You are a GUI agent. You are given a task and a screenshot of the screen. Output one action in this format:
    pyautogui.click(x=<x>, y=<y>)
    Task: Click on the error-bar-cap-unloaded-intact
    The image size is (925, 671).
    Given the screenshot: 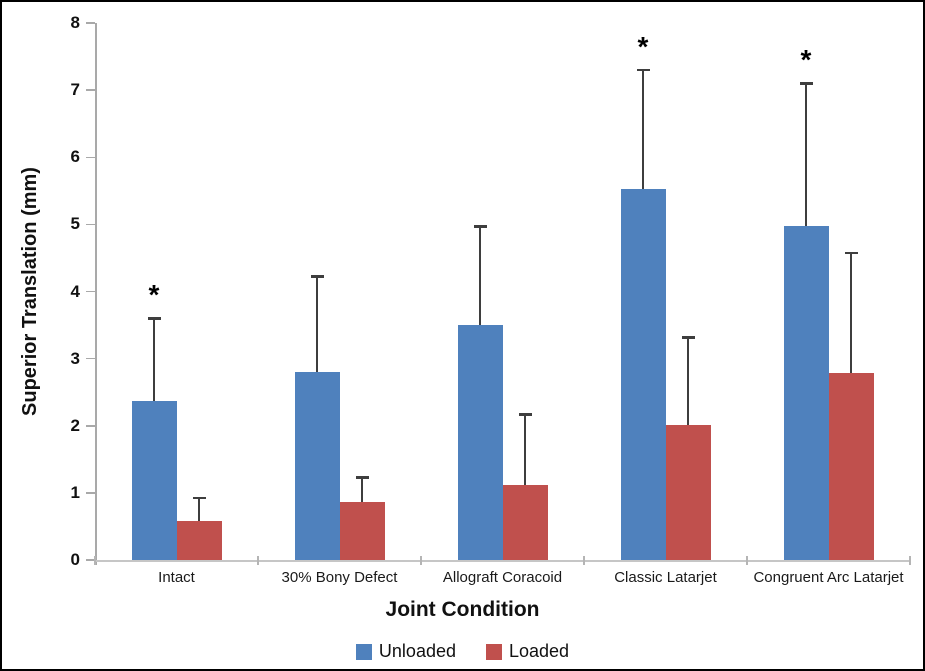 What is the action you would take?
    pyautogui.click(x=154, y=318)
    